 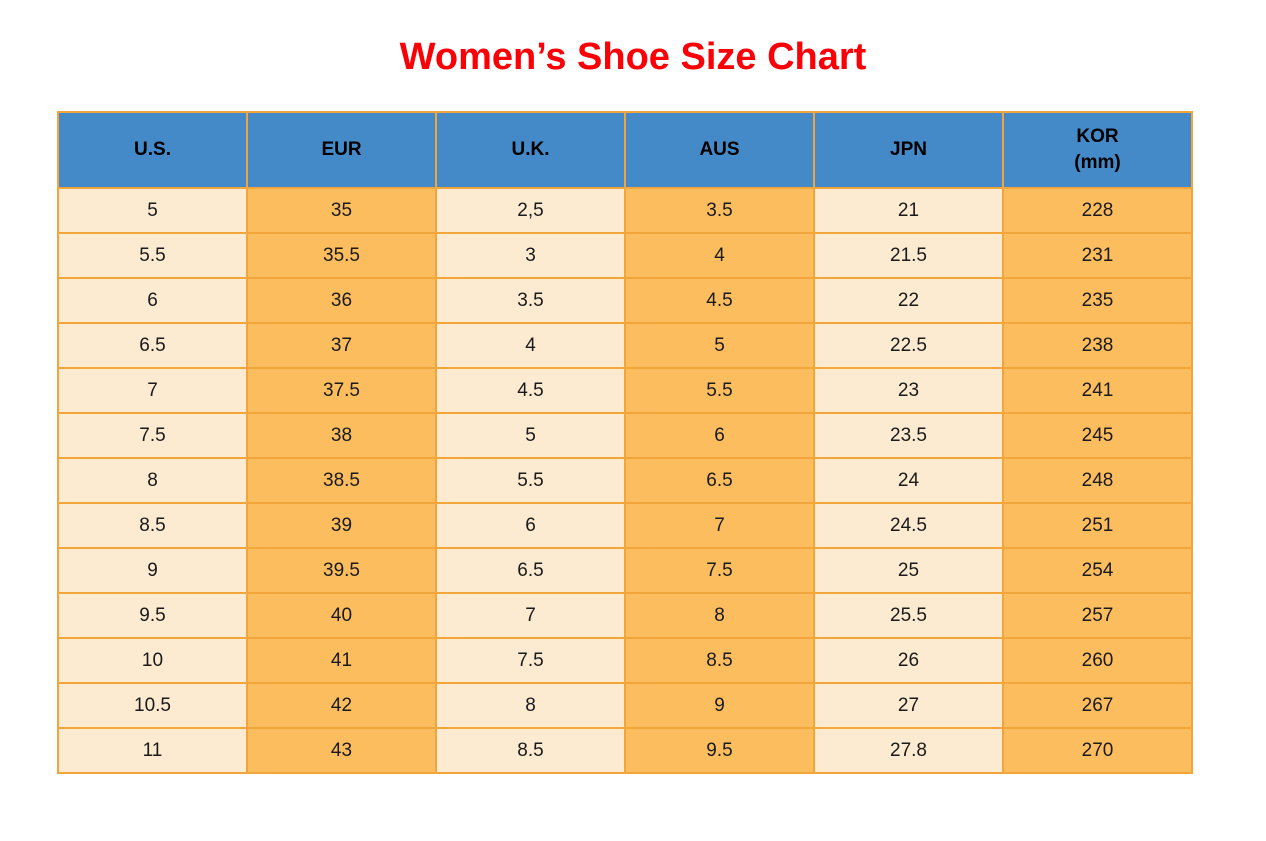 What do you see at coordinates (719, 300) in the screenshot?
I see `table-cell: 4.5` at bounding box center [719, 300].